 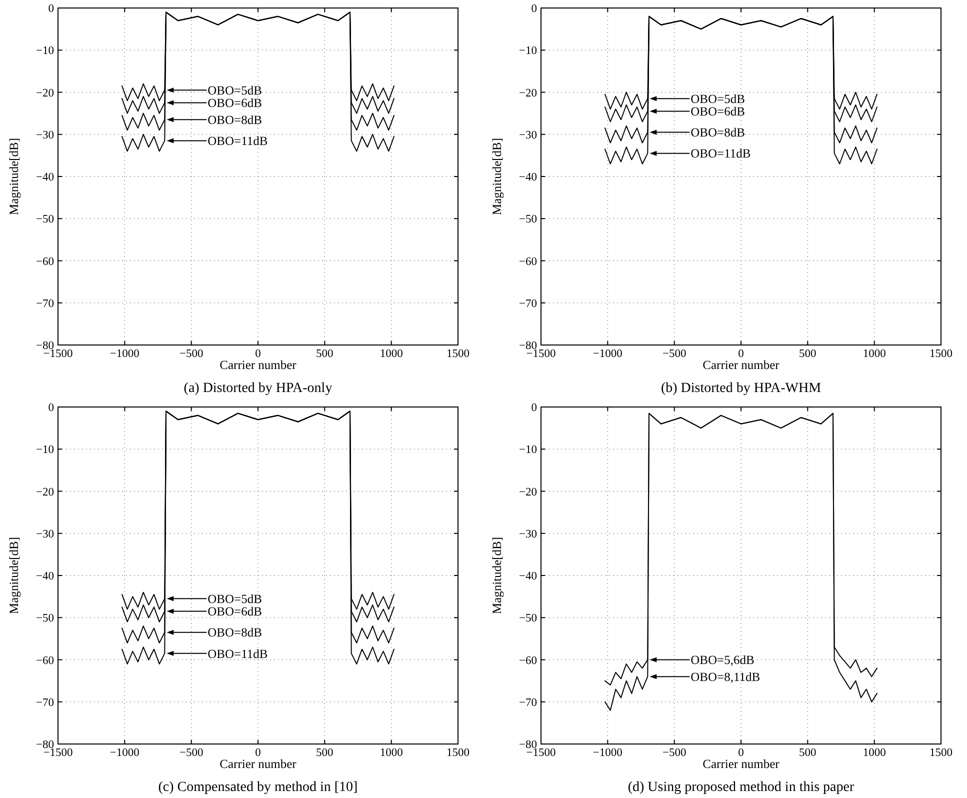 What do you see at coordinates (258, 787) in the screenshot?
I see `text: (c) Compensated by method in [10]` at bounding box center [258, 787].